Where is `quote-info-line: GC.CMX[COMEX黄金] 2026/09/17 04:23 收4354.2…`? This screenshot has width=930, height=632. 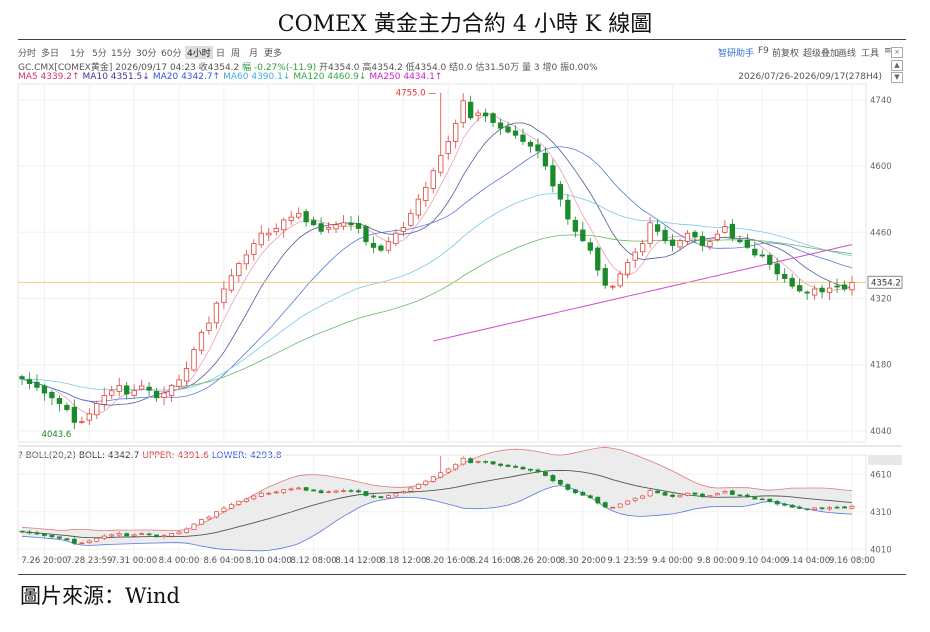
quote-info-line: GC.CMX[COMEX黄金] 2026/09/17 04:23 收4354.2… is located at coordinates (308, 66).